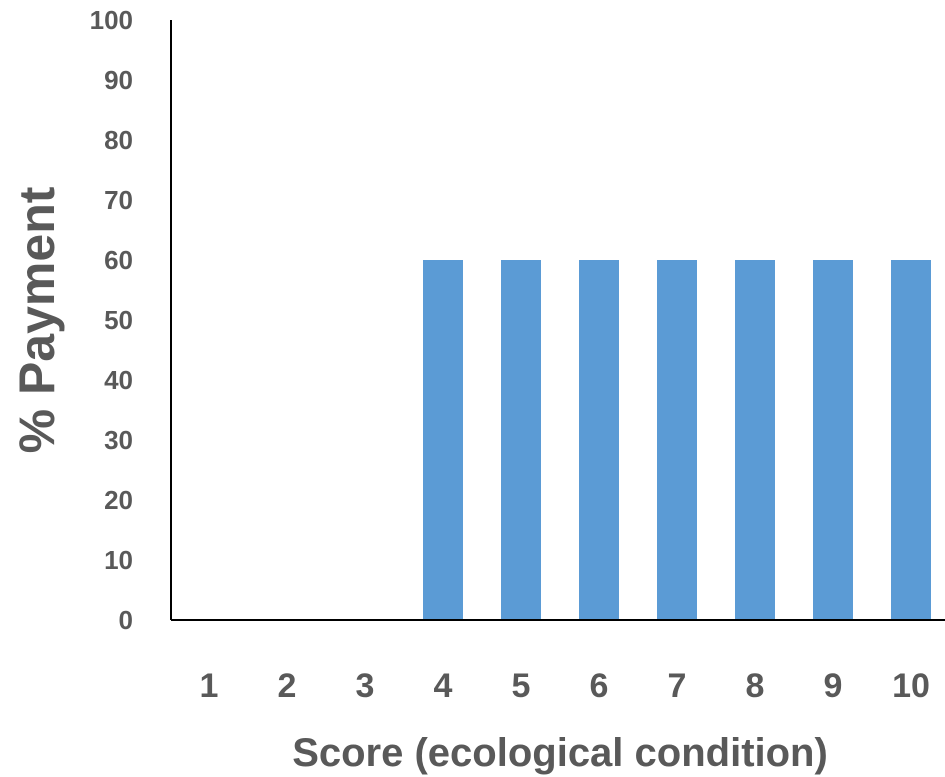 The height and width of the screenshot is (777, 945). I want to click on y-tick-label: 30, so click(118, 440).